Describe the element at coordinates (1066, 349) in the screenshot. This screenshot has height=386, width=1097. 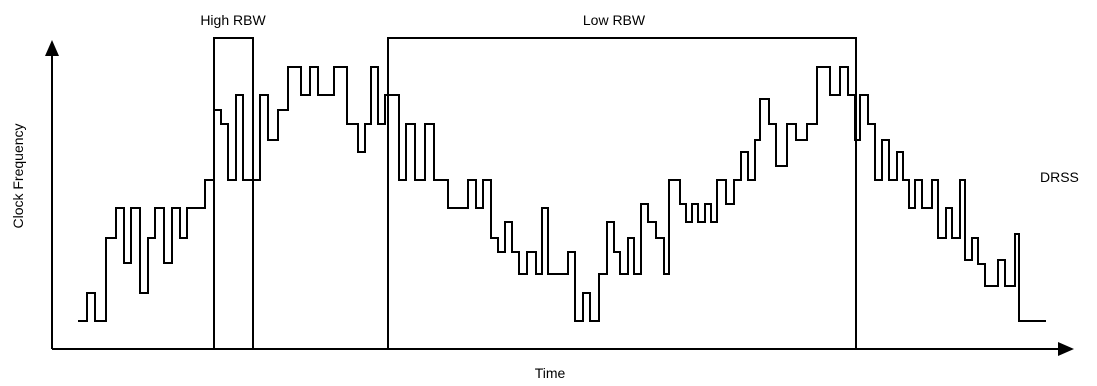
I see `x-axis-arrowhead` at that location.